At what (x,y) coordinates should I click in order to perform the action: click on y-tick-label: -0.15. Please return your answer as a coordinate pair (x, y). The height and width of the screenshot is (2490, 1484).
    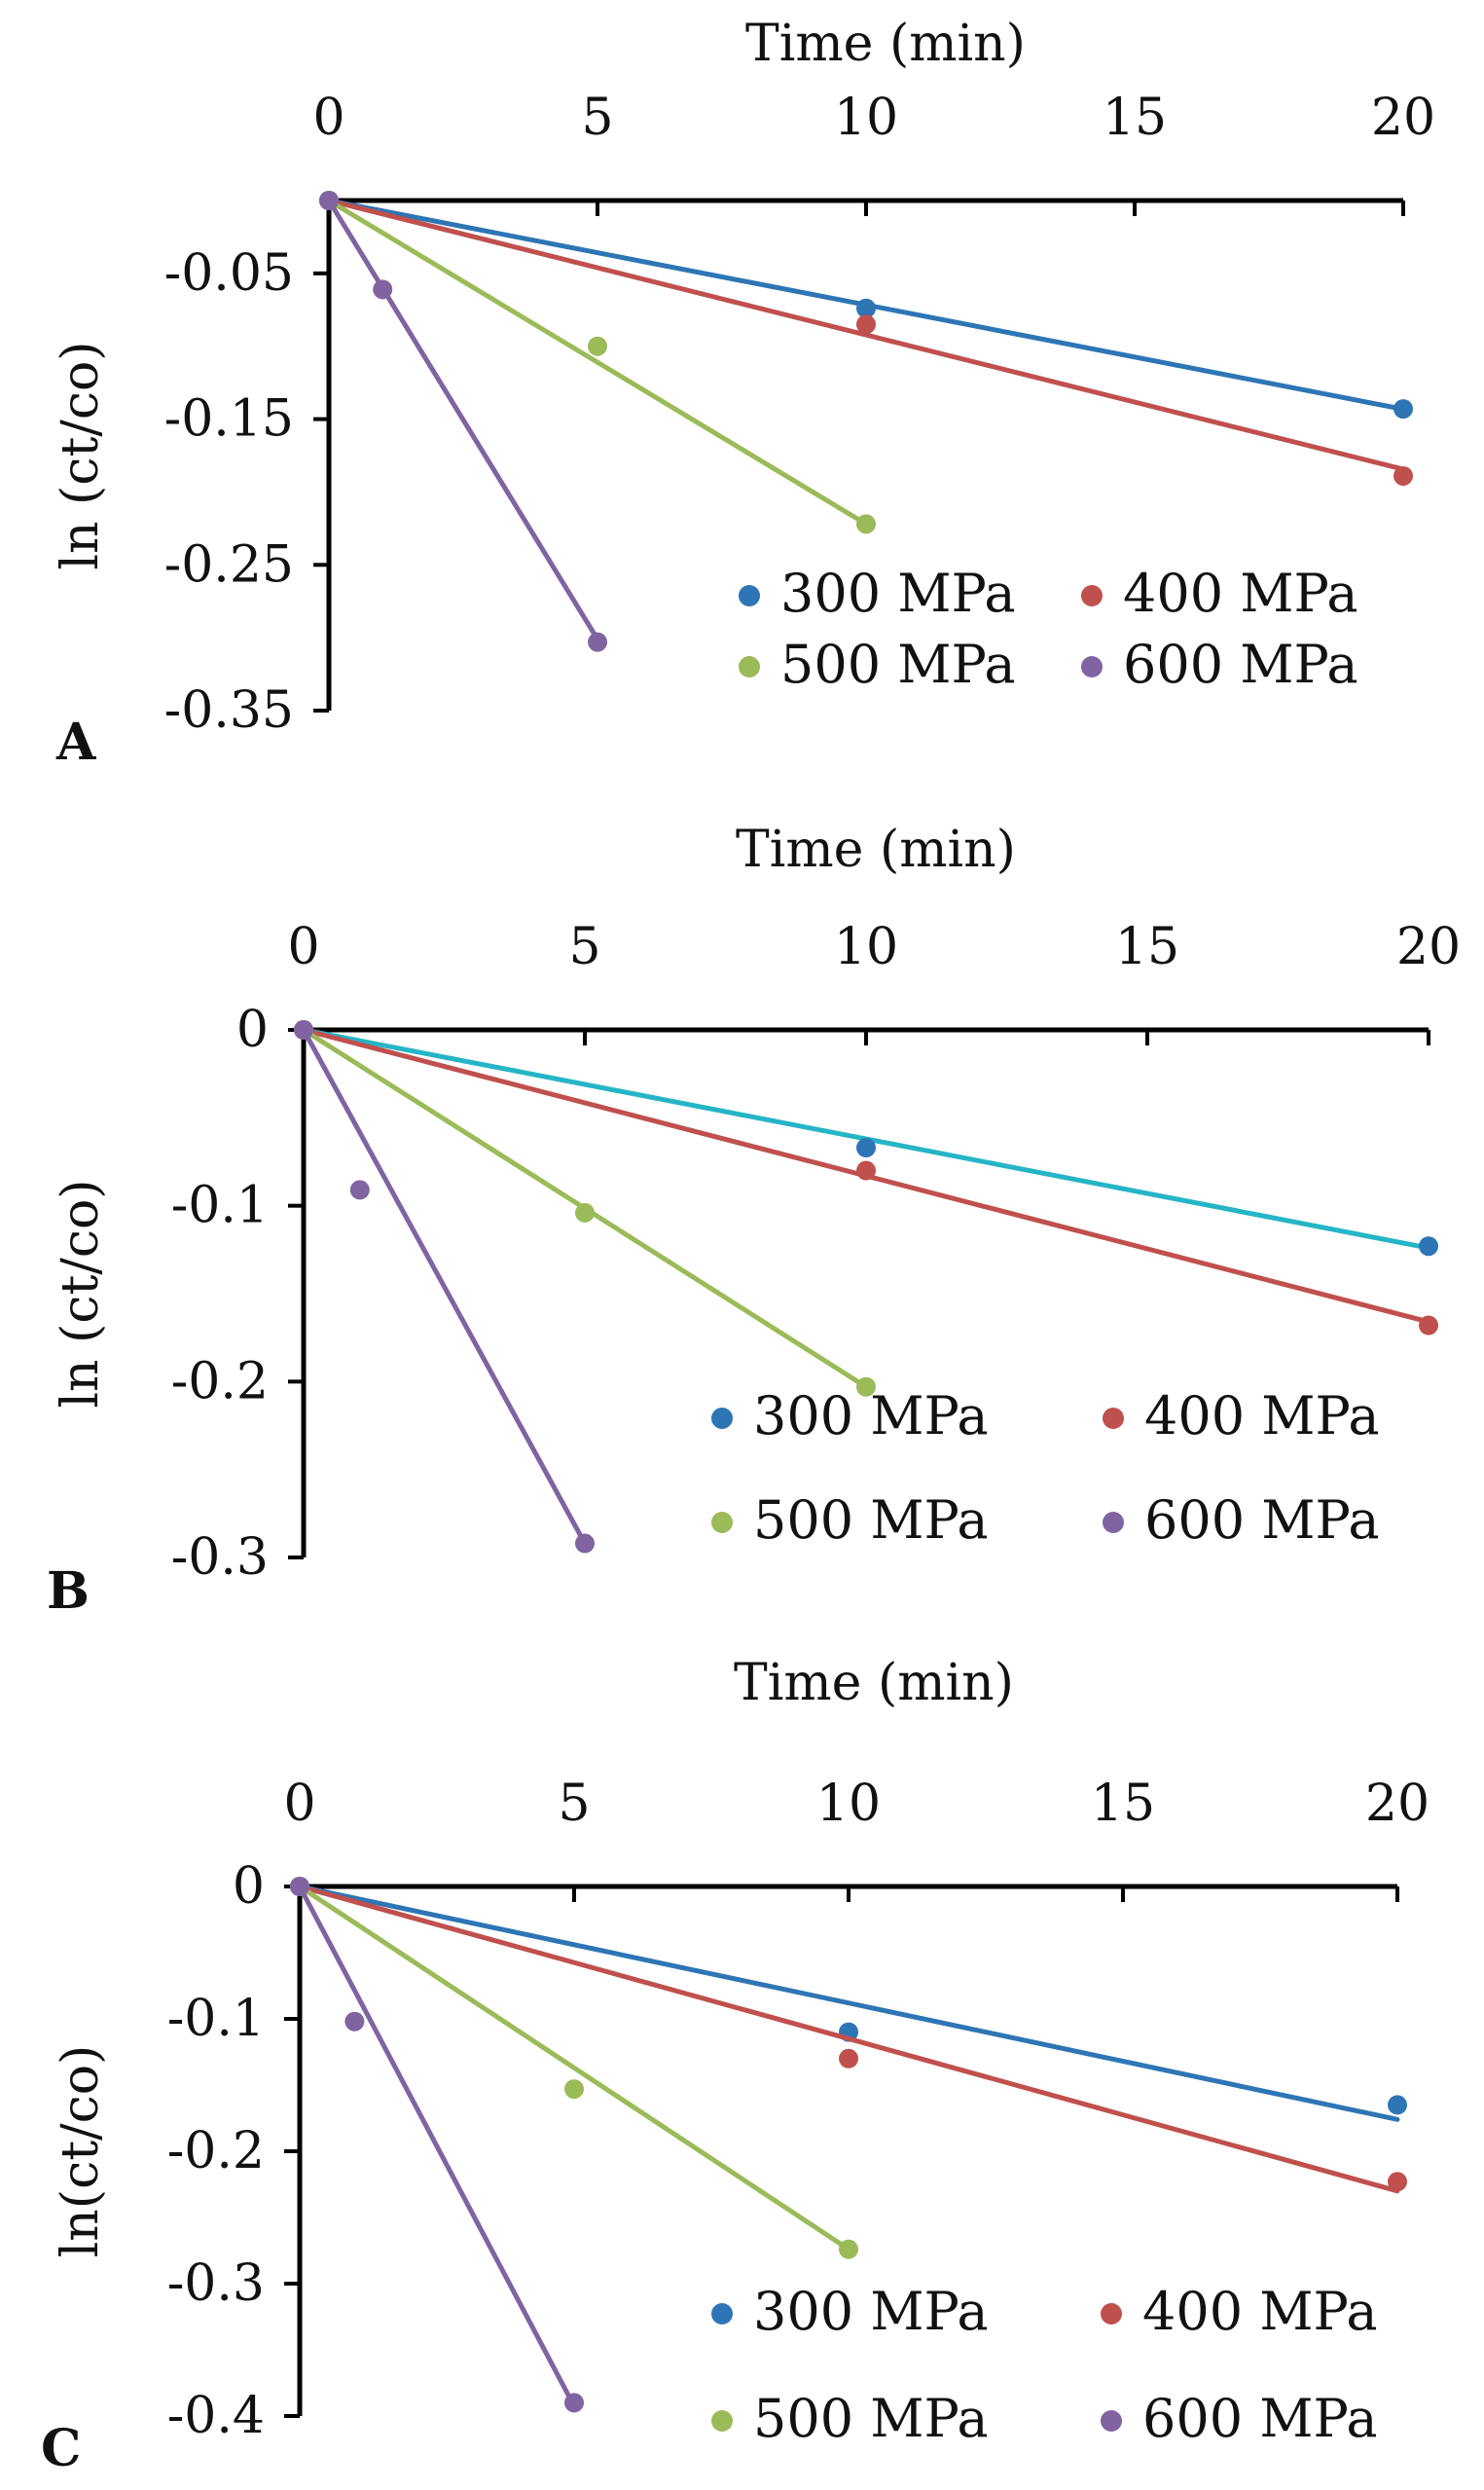
    Looking at the image, I should click on (229, 419).